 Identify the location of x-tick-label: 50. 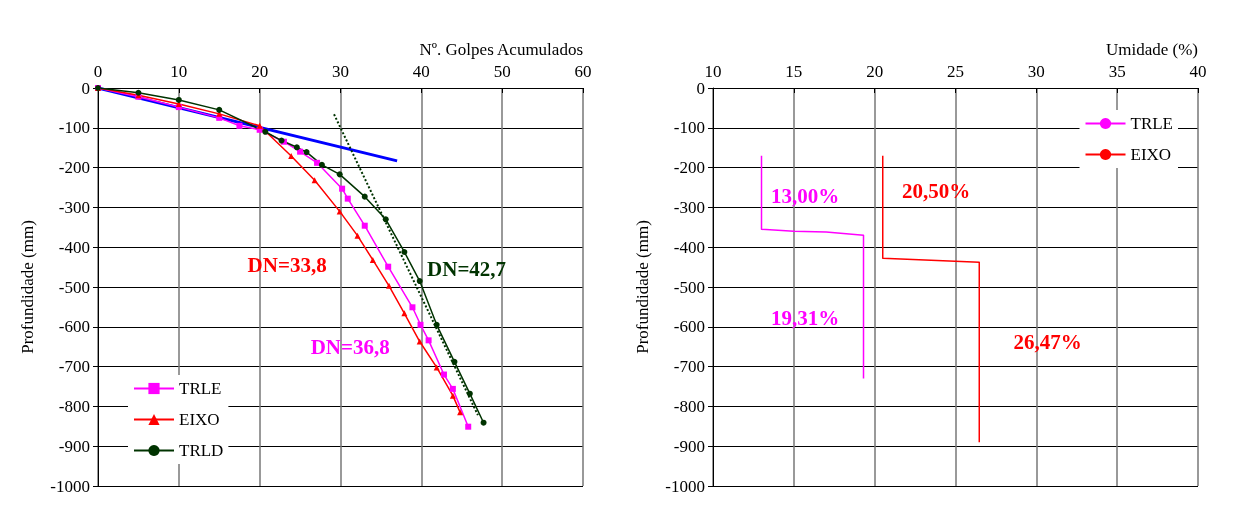
(502, 71).